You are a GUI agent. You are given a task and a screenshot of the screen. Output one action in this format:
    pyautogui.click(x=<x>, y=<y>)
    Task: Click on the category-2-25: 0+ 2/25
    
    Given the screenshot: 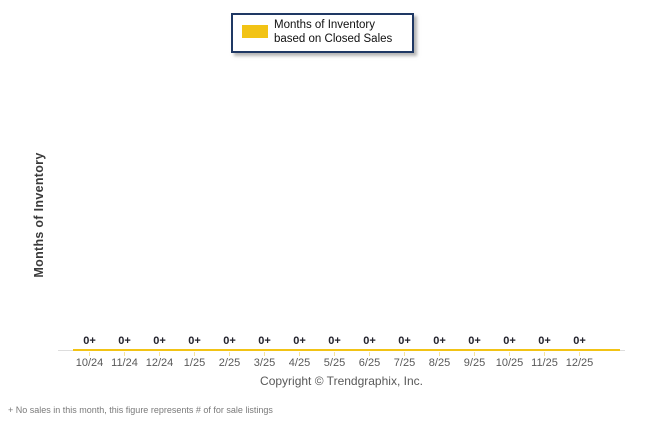 What is the action you would take?
    pyautogui.click(x=229, y=351)
    